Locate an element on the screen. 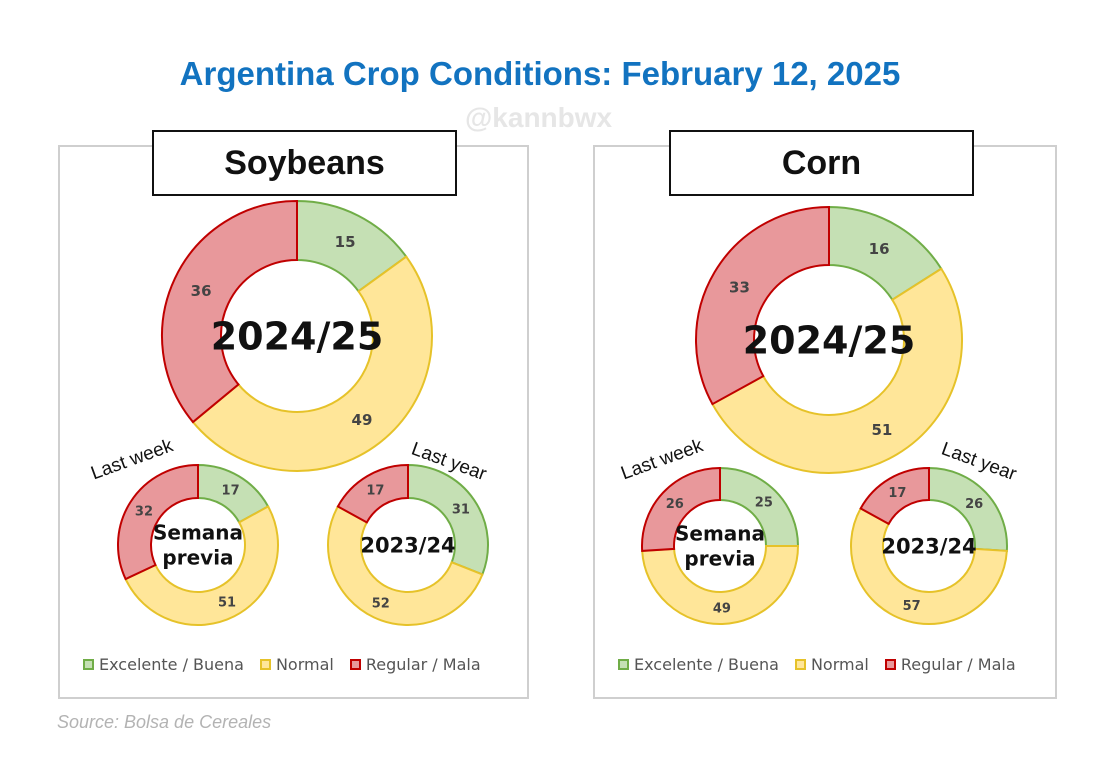  data-label-excellent: 26 is located at coordinates (974, 504).